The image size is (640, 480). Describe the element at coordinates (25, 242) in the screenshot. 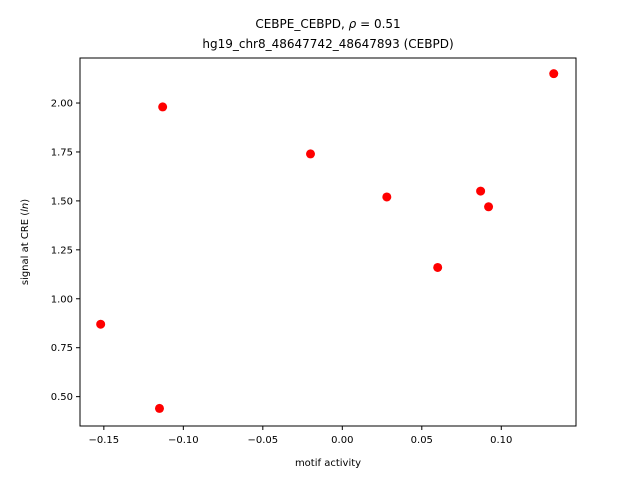

I see `y-axis-label: signal at CRE (ln)` at that location.